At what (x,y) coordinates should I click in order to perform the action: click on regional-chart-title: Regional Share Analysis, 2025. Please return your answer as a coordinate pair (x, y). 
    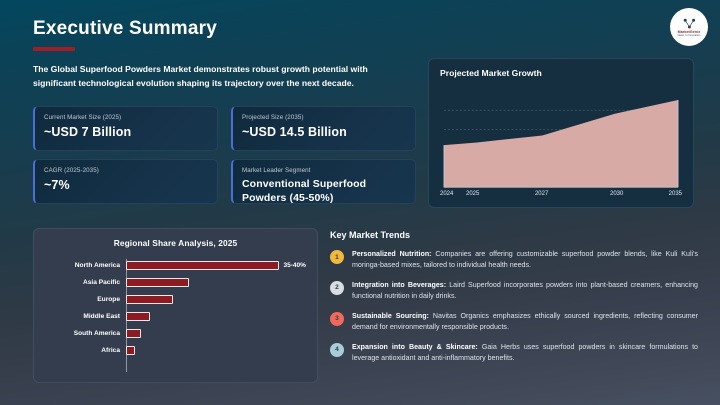
    Looking at the image, I should click on (175, 243).